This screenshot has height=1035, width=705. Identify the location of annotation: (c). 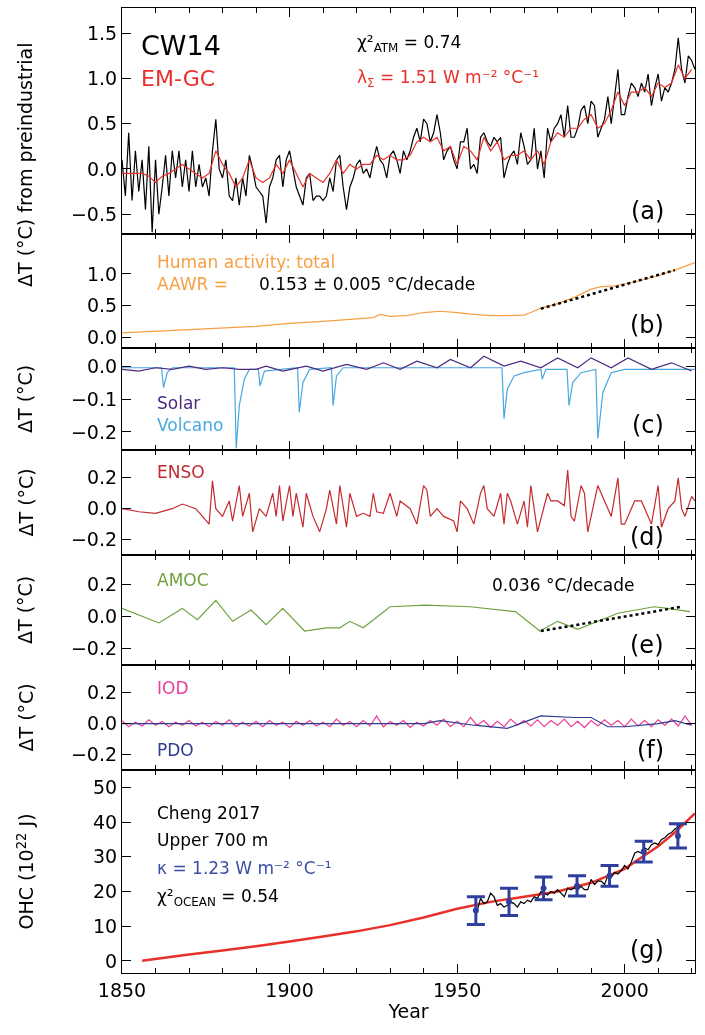
(648, 425).